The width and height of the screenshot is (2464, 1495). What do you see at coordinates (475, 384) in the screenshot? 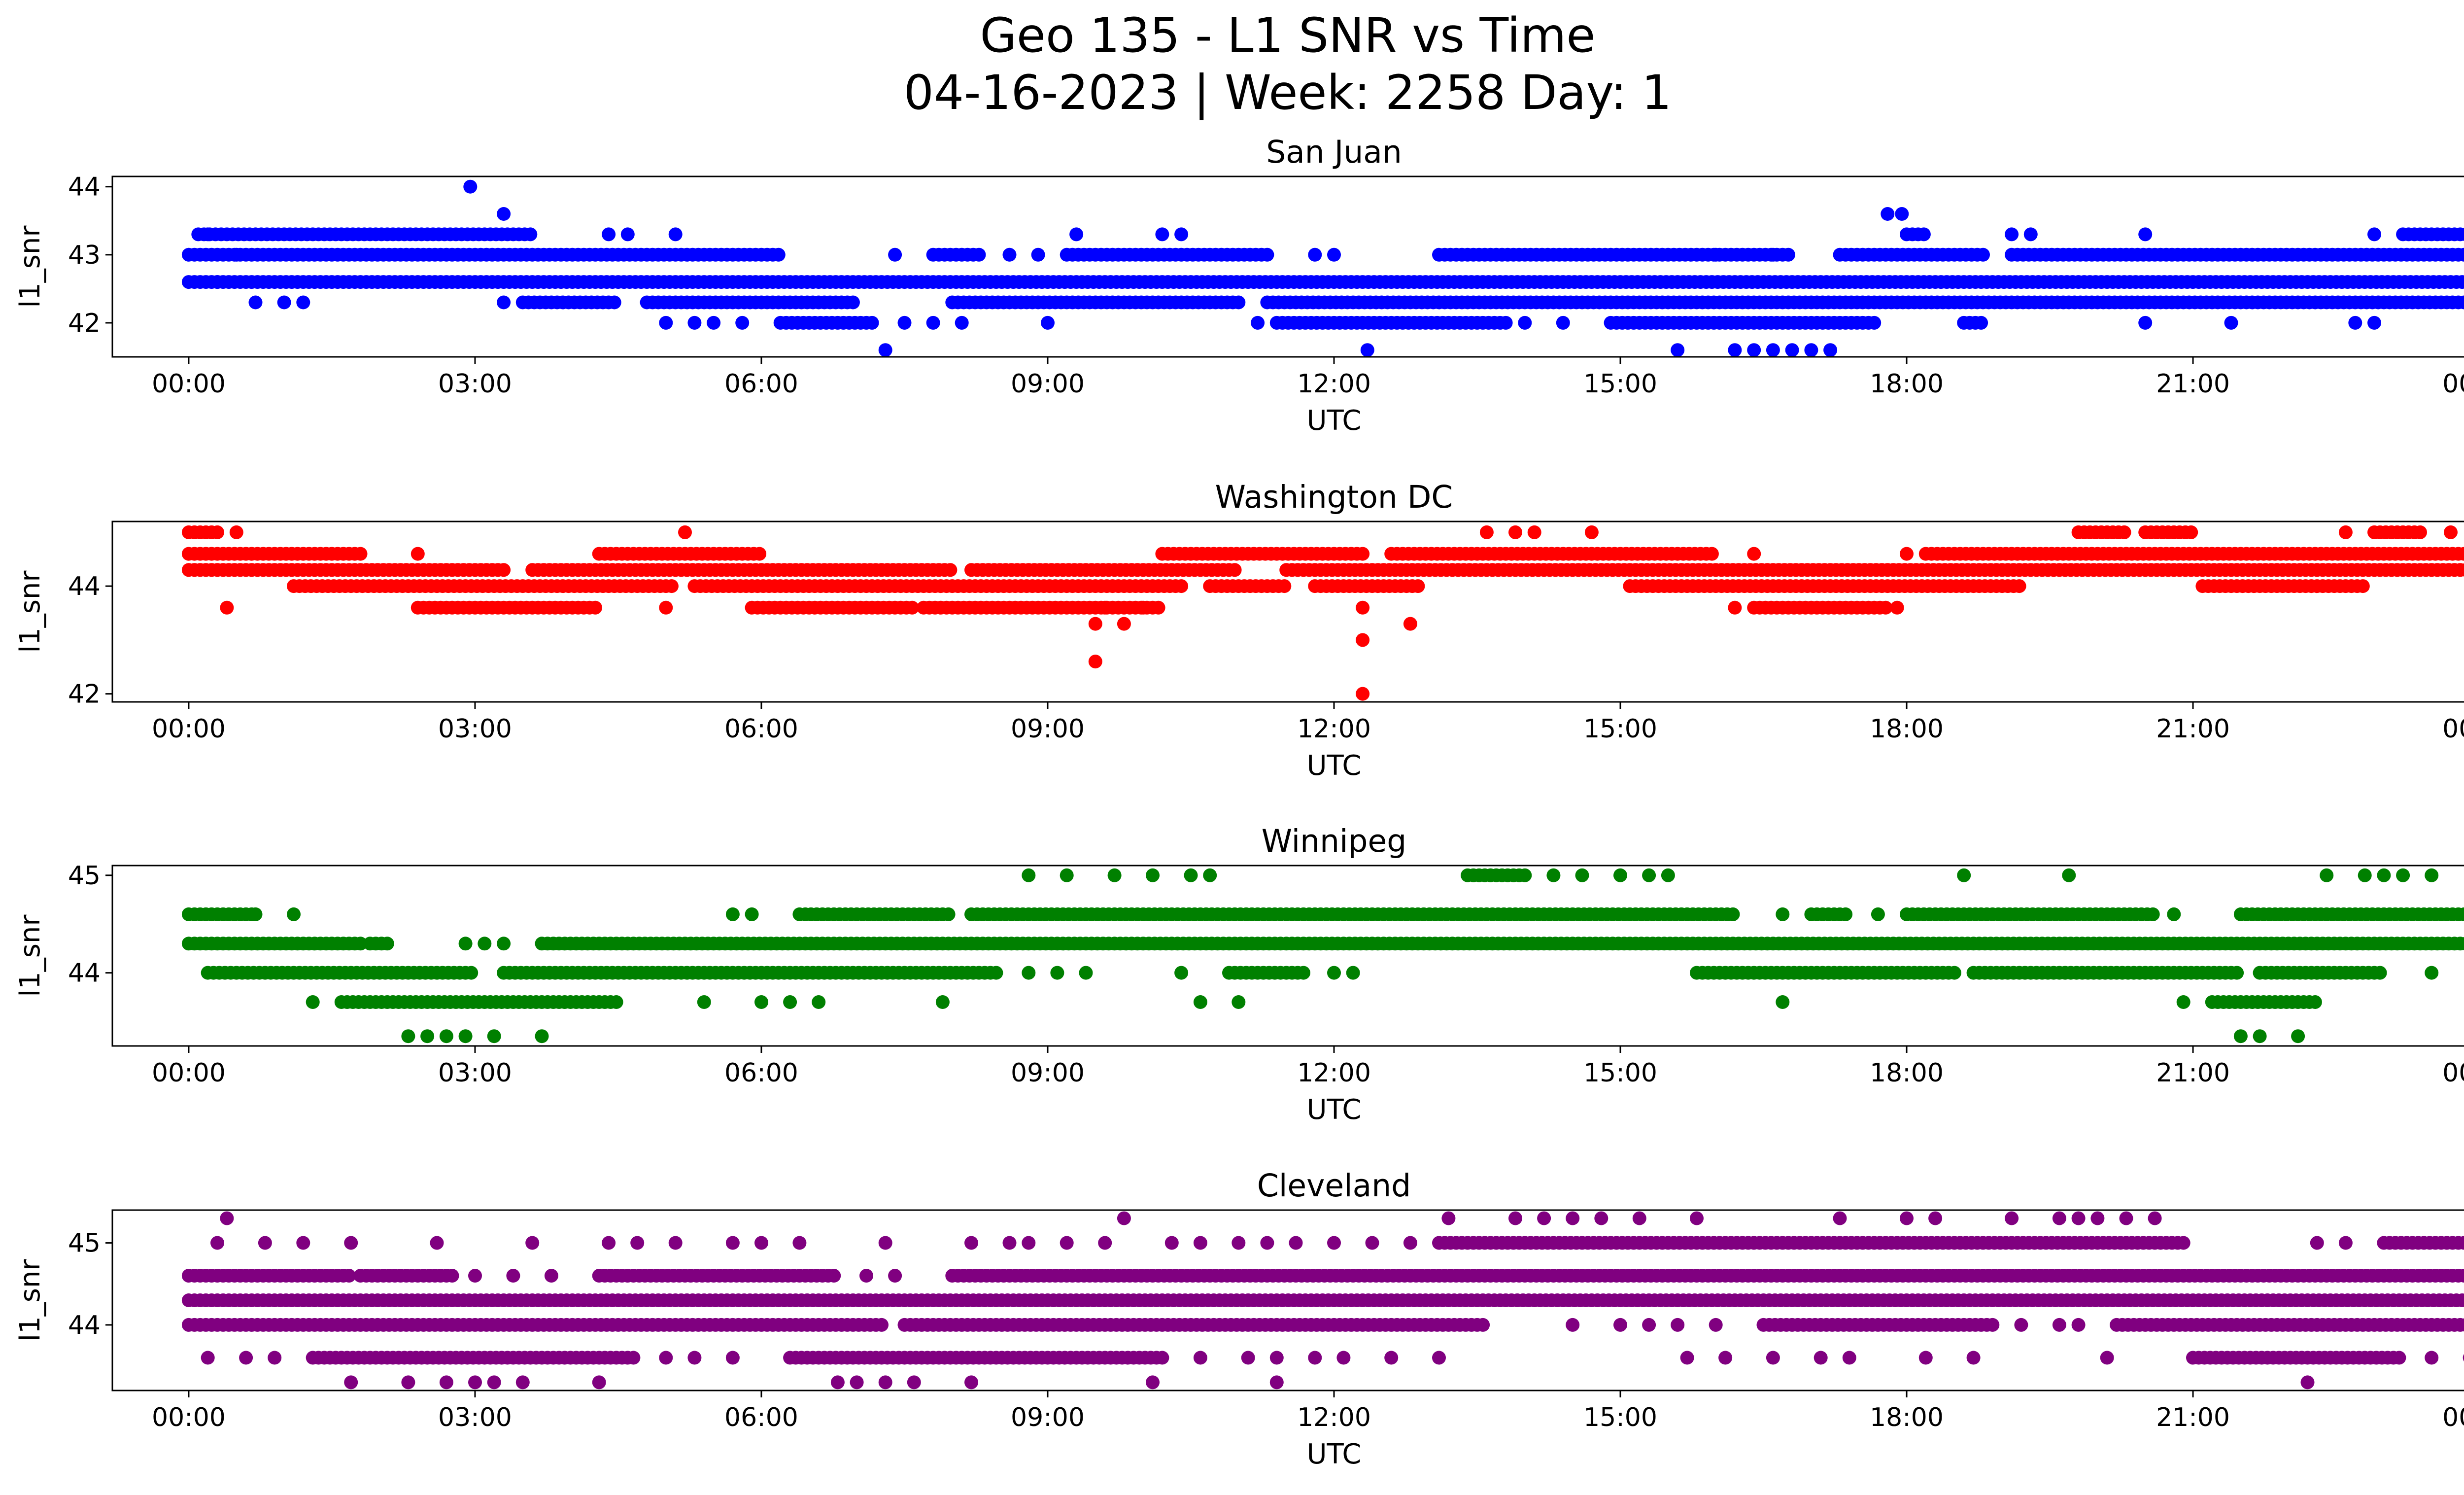
I see `x-tick-label: 03:00` at bounding box center [475, 384].